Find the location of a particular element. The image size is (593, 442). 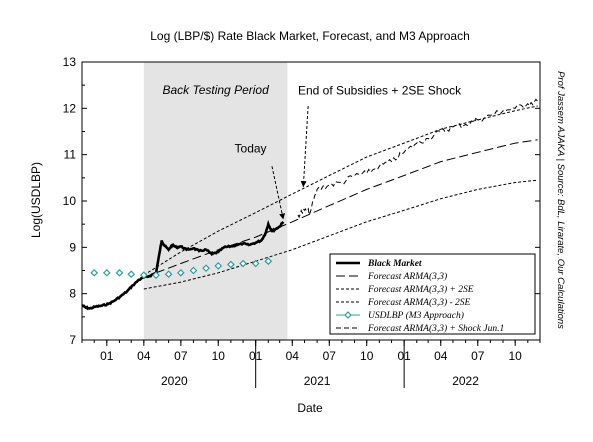

y-tick-label: 12 is located at coordinates (70, 108).